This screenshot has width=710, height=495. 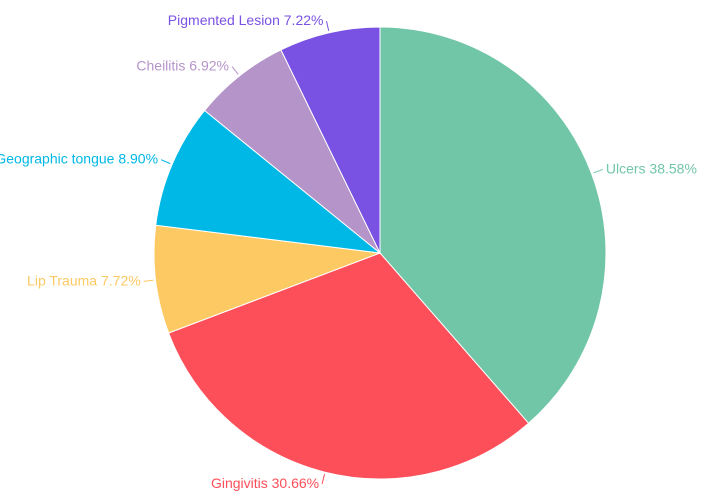 I want to click on slice-label: Pigmented Lesion 7.22%, so click(x=246, y=20).